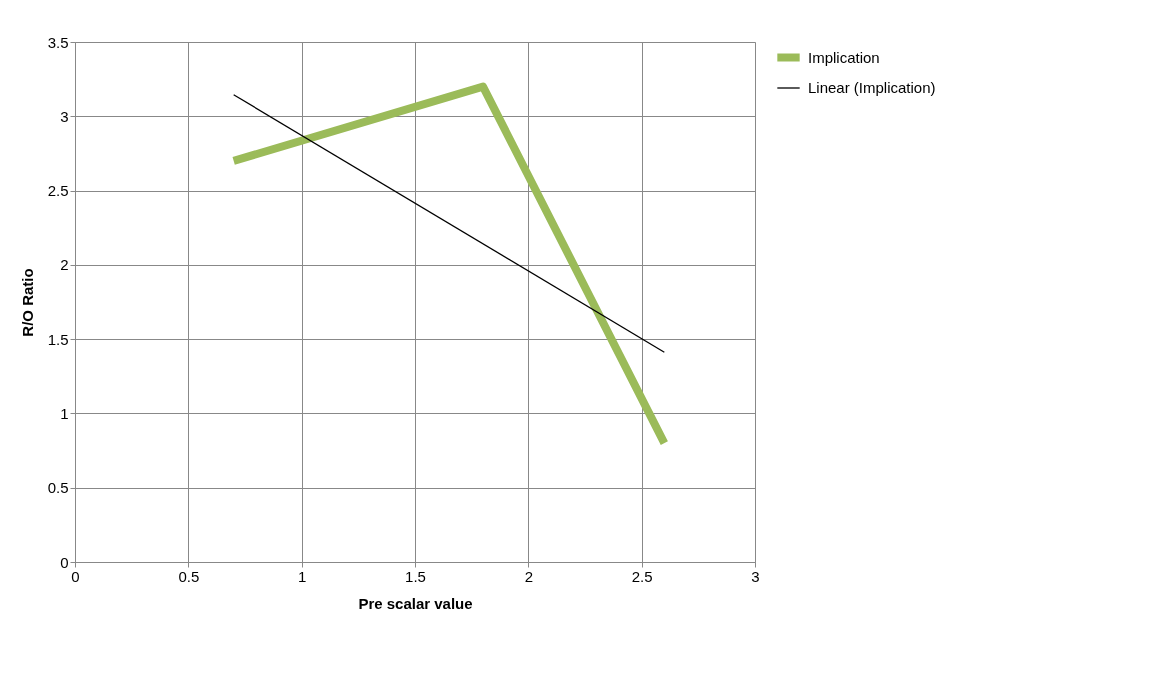 The height and width of the screenshot is (677, 1149). I want to click on x-tick-label: 3, so click(755, 576).